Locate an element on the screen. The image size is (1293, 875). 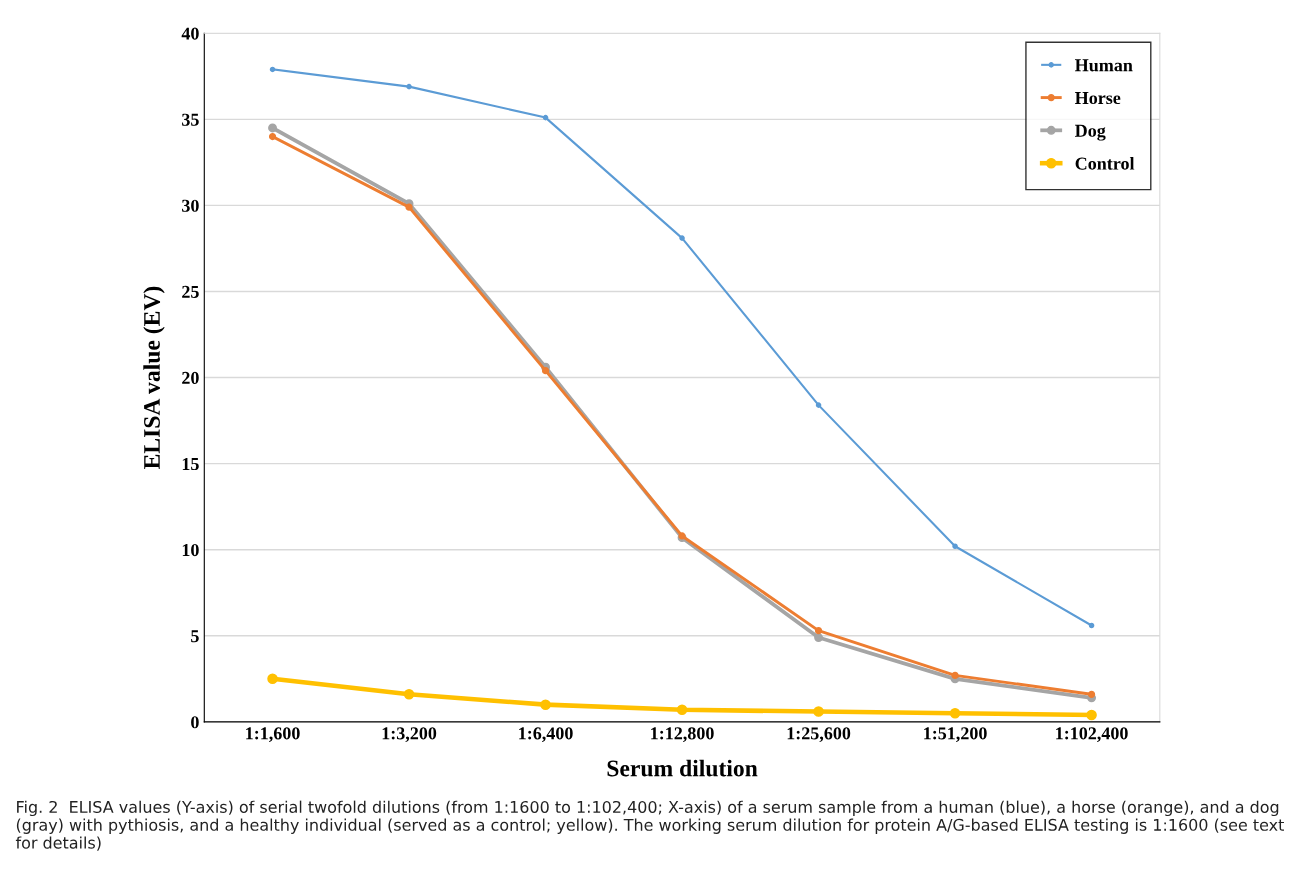
x-tick-label: 1:25,600 is located at coordinates (819, 735).